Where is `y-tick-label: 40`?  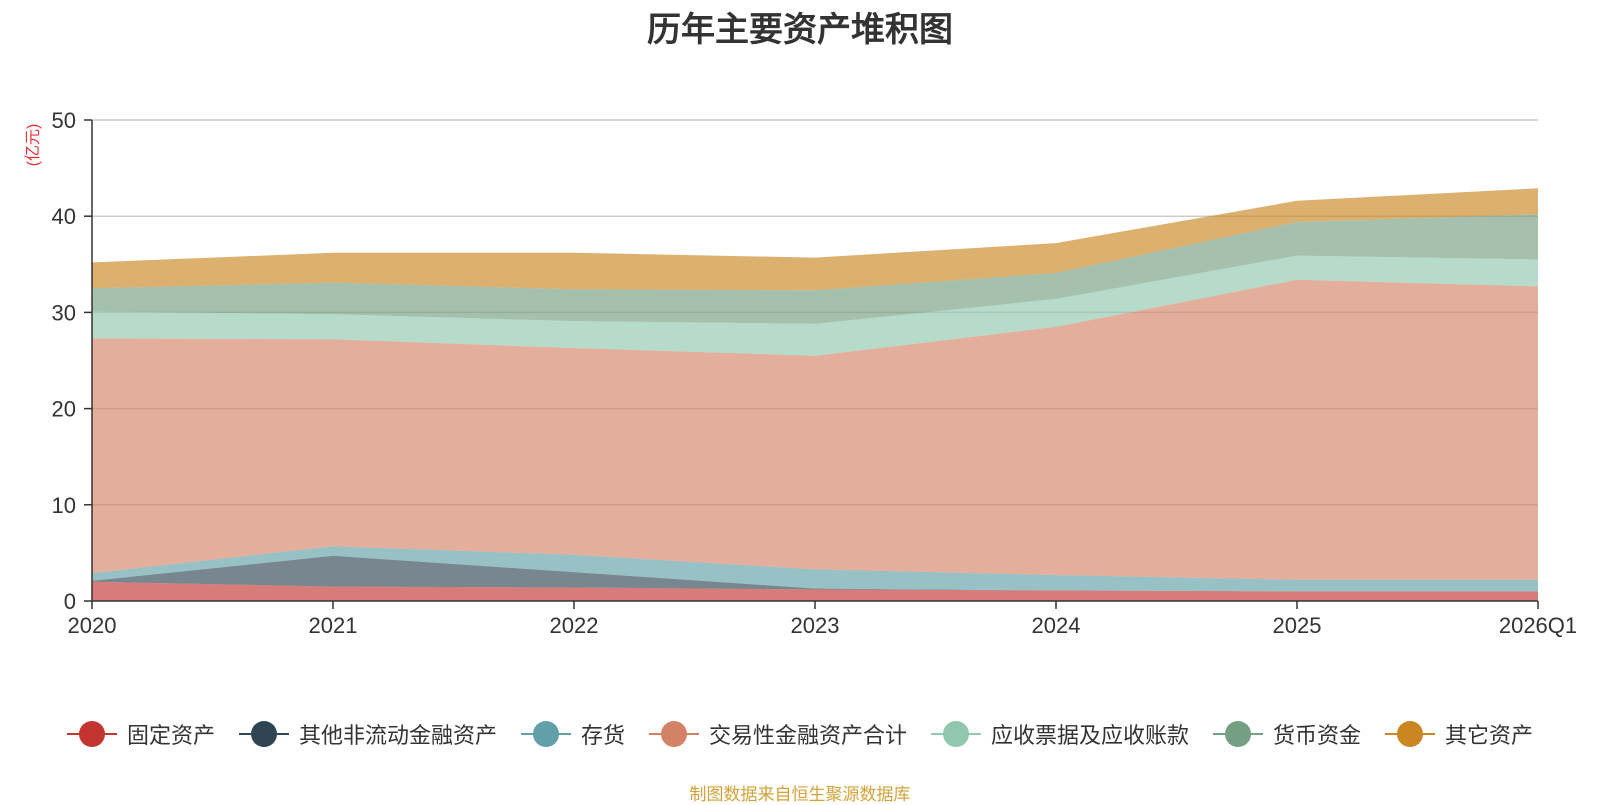 y-tick-label: 40 is located at coordinates (64, 216).